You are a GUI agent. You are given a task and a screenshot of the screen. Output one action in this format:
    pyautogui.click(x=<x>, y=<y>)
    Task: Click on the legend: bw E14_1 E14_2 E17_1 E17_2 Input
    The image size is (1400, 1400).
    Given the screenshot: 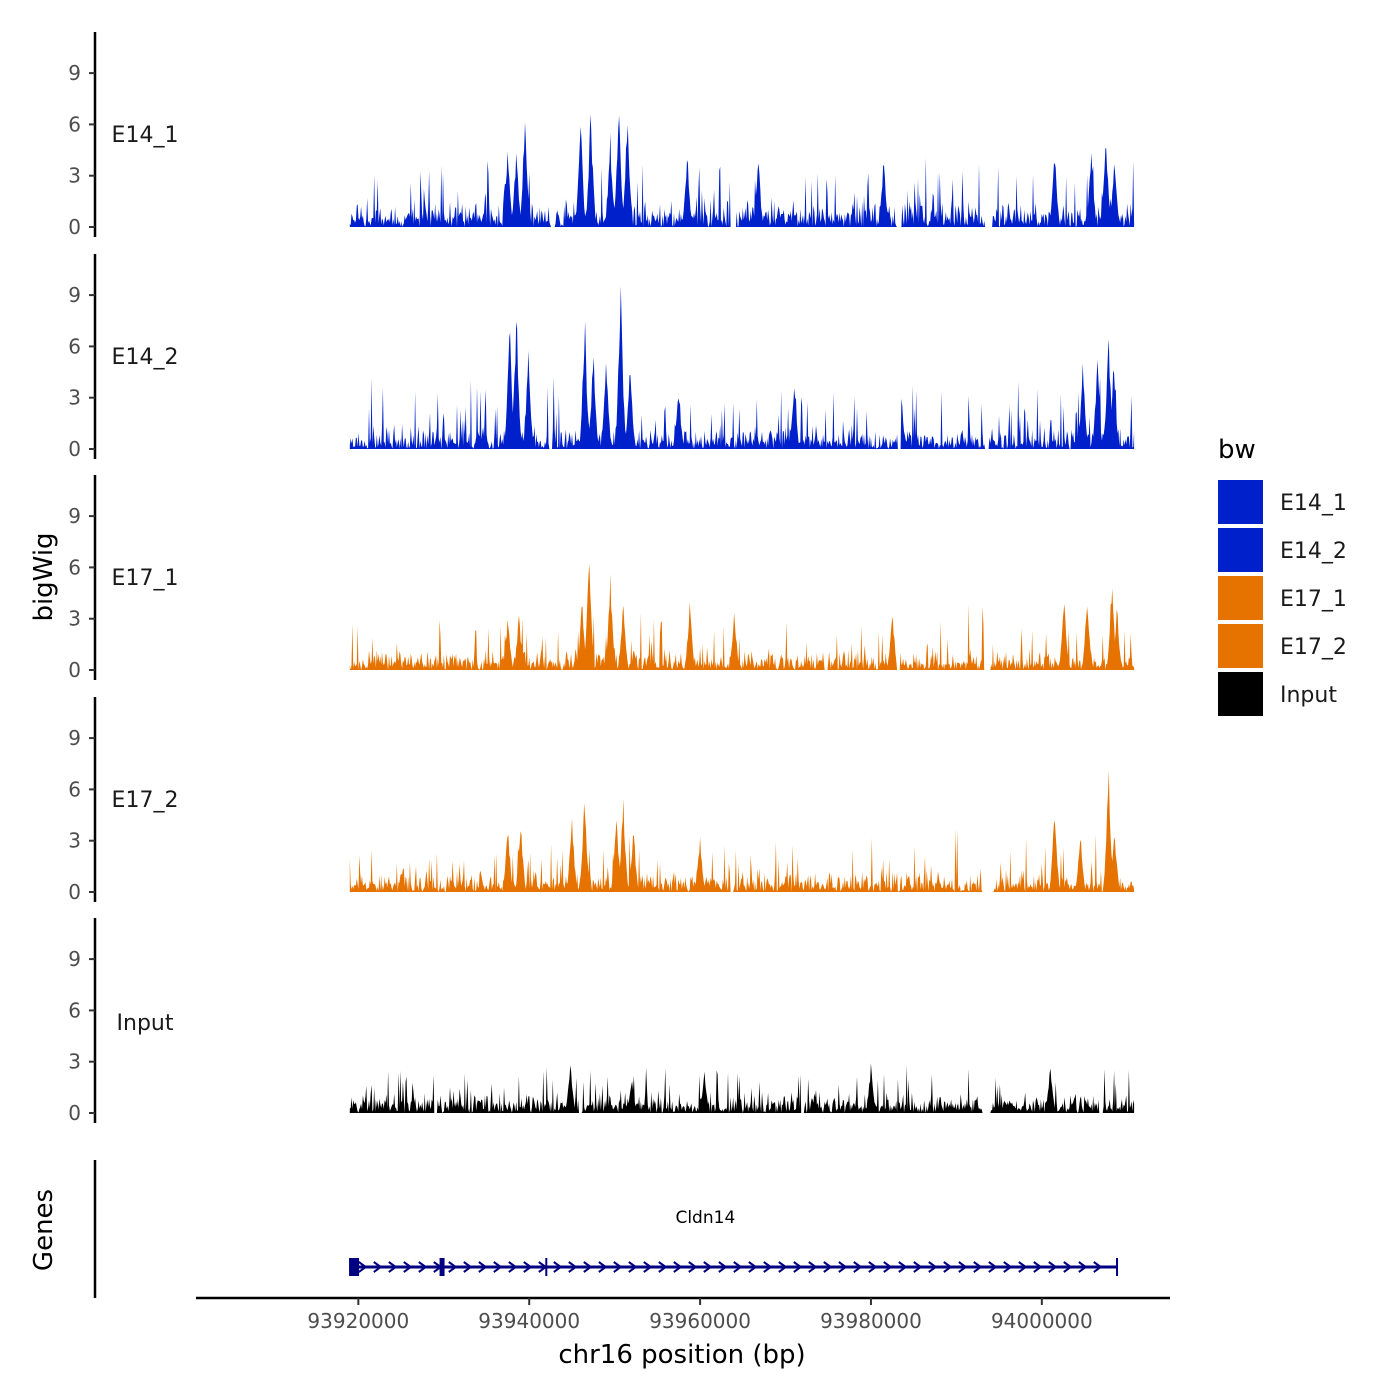 What is the action you would take?
    pyautogui.click(x=1282, y=575)
    